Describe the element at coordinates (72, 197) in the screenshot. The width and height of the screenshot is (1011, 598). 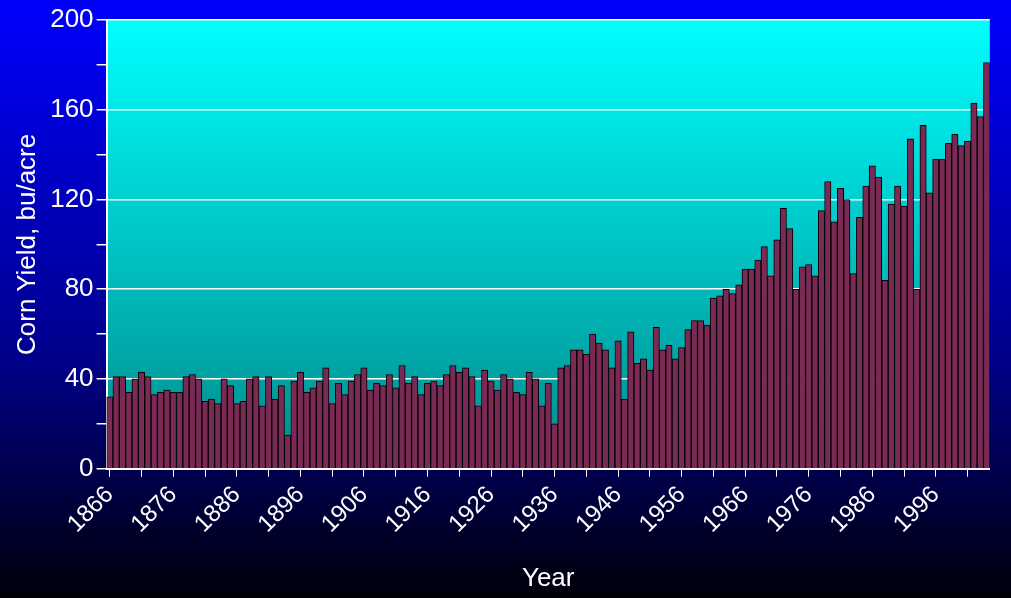
I see `y-tick-label: 120` at that location.